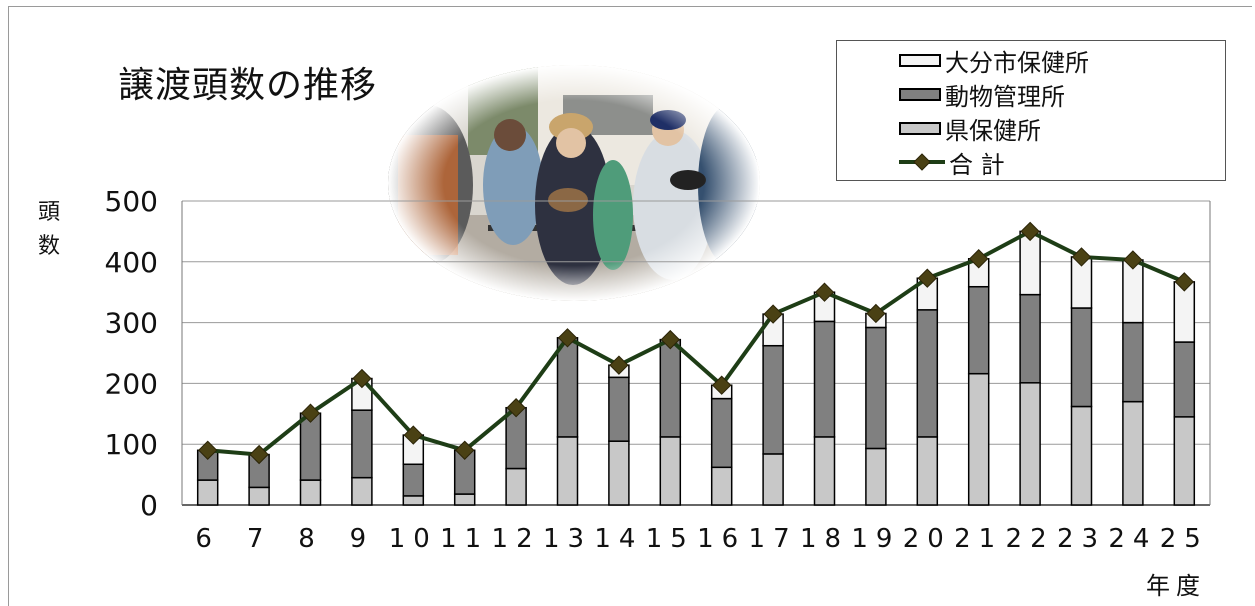 This screenshot has width=1255, height=606. What do you see at coordinates (927, 539) in the screenshot?
I see `x-tick-label: 20` at bounding box center [927, 539].